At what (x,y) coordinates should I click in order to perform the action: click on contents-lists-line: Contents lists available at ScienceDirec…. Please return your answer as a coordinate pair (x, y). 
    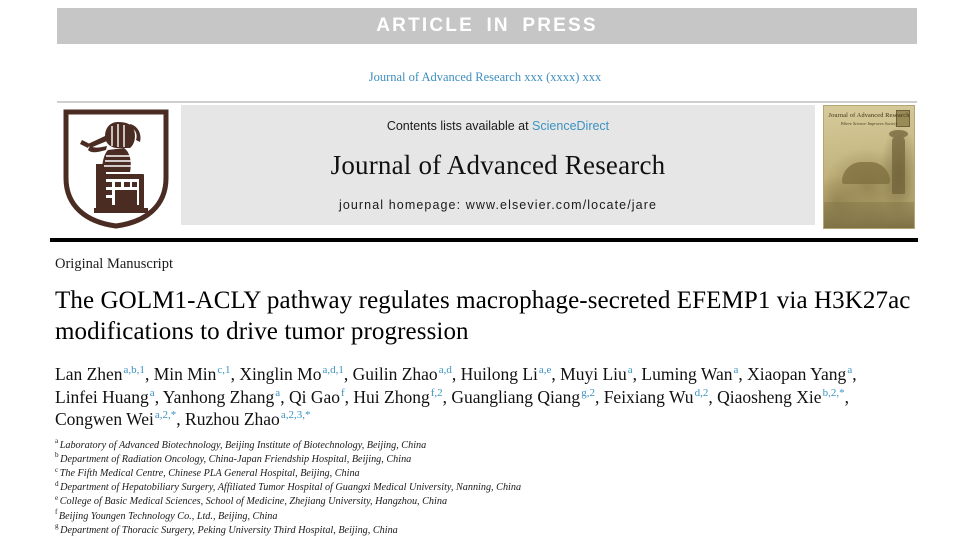
    Looking at the image, I should click on (498, 126).